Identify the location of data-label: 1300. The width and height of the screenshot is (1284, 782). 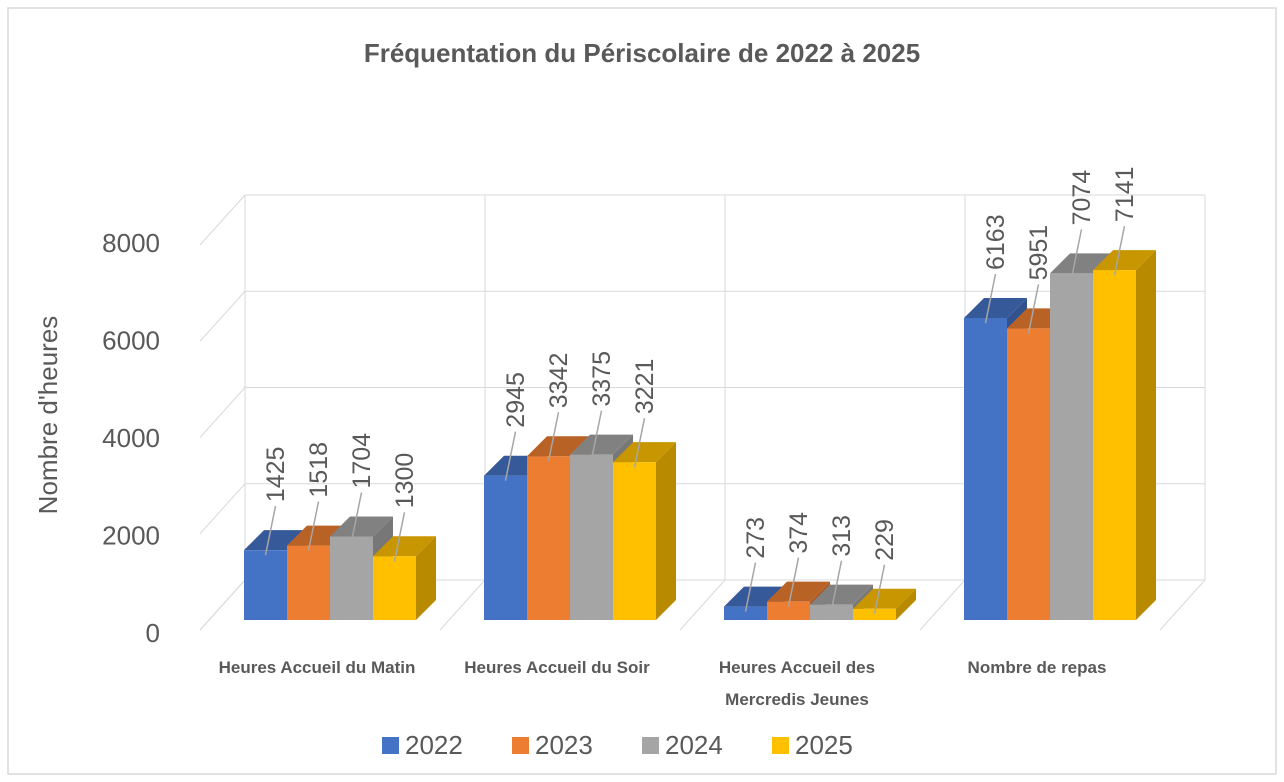
(405, 481).